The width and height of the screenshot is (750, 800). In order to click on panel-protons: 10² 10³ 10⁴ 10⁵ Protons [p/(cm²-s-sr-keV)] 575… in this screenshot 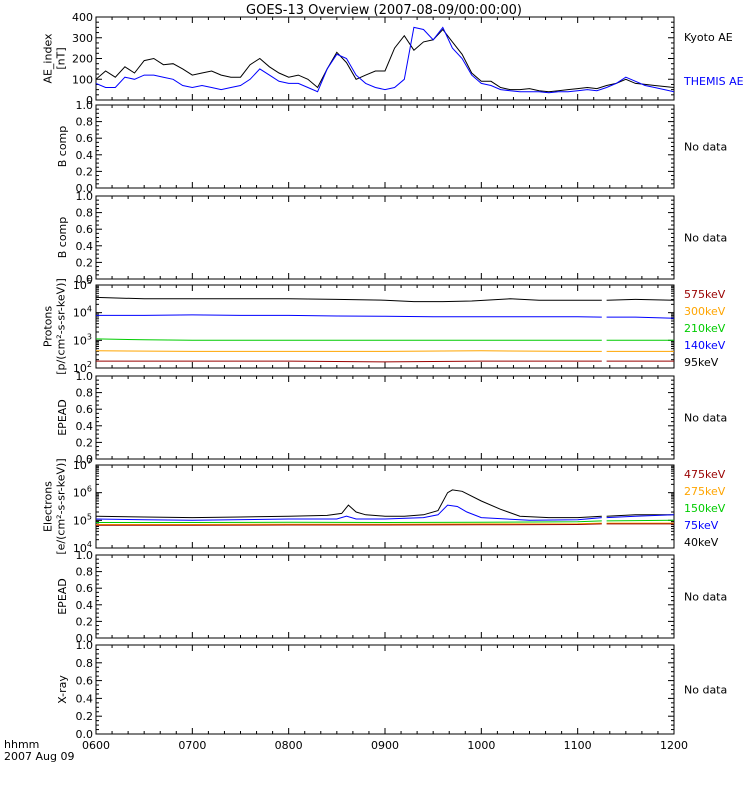, I will do `click(384, 326)`.